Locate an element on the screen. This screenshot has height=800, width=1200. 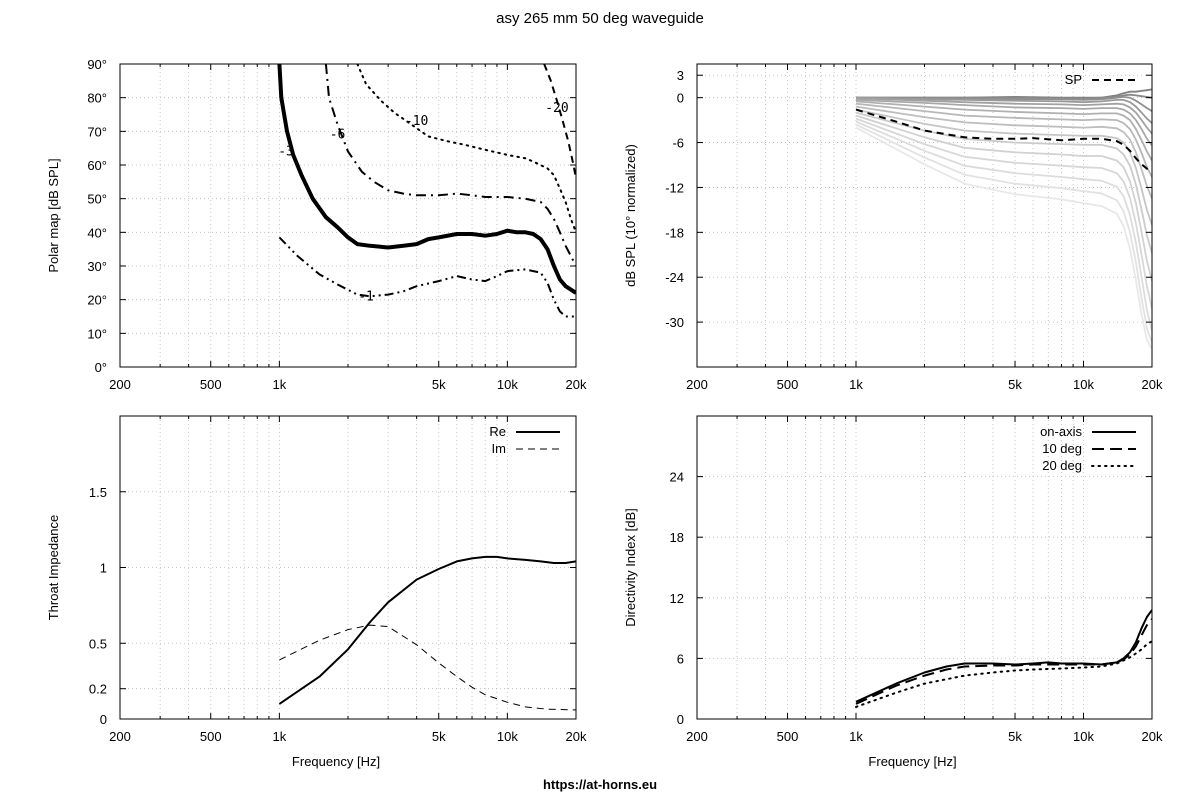
contour-label: -1 is located at coordinates (366, 296).